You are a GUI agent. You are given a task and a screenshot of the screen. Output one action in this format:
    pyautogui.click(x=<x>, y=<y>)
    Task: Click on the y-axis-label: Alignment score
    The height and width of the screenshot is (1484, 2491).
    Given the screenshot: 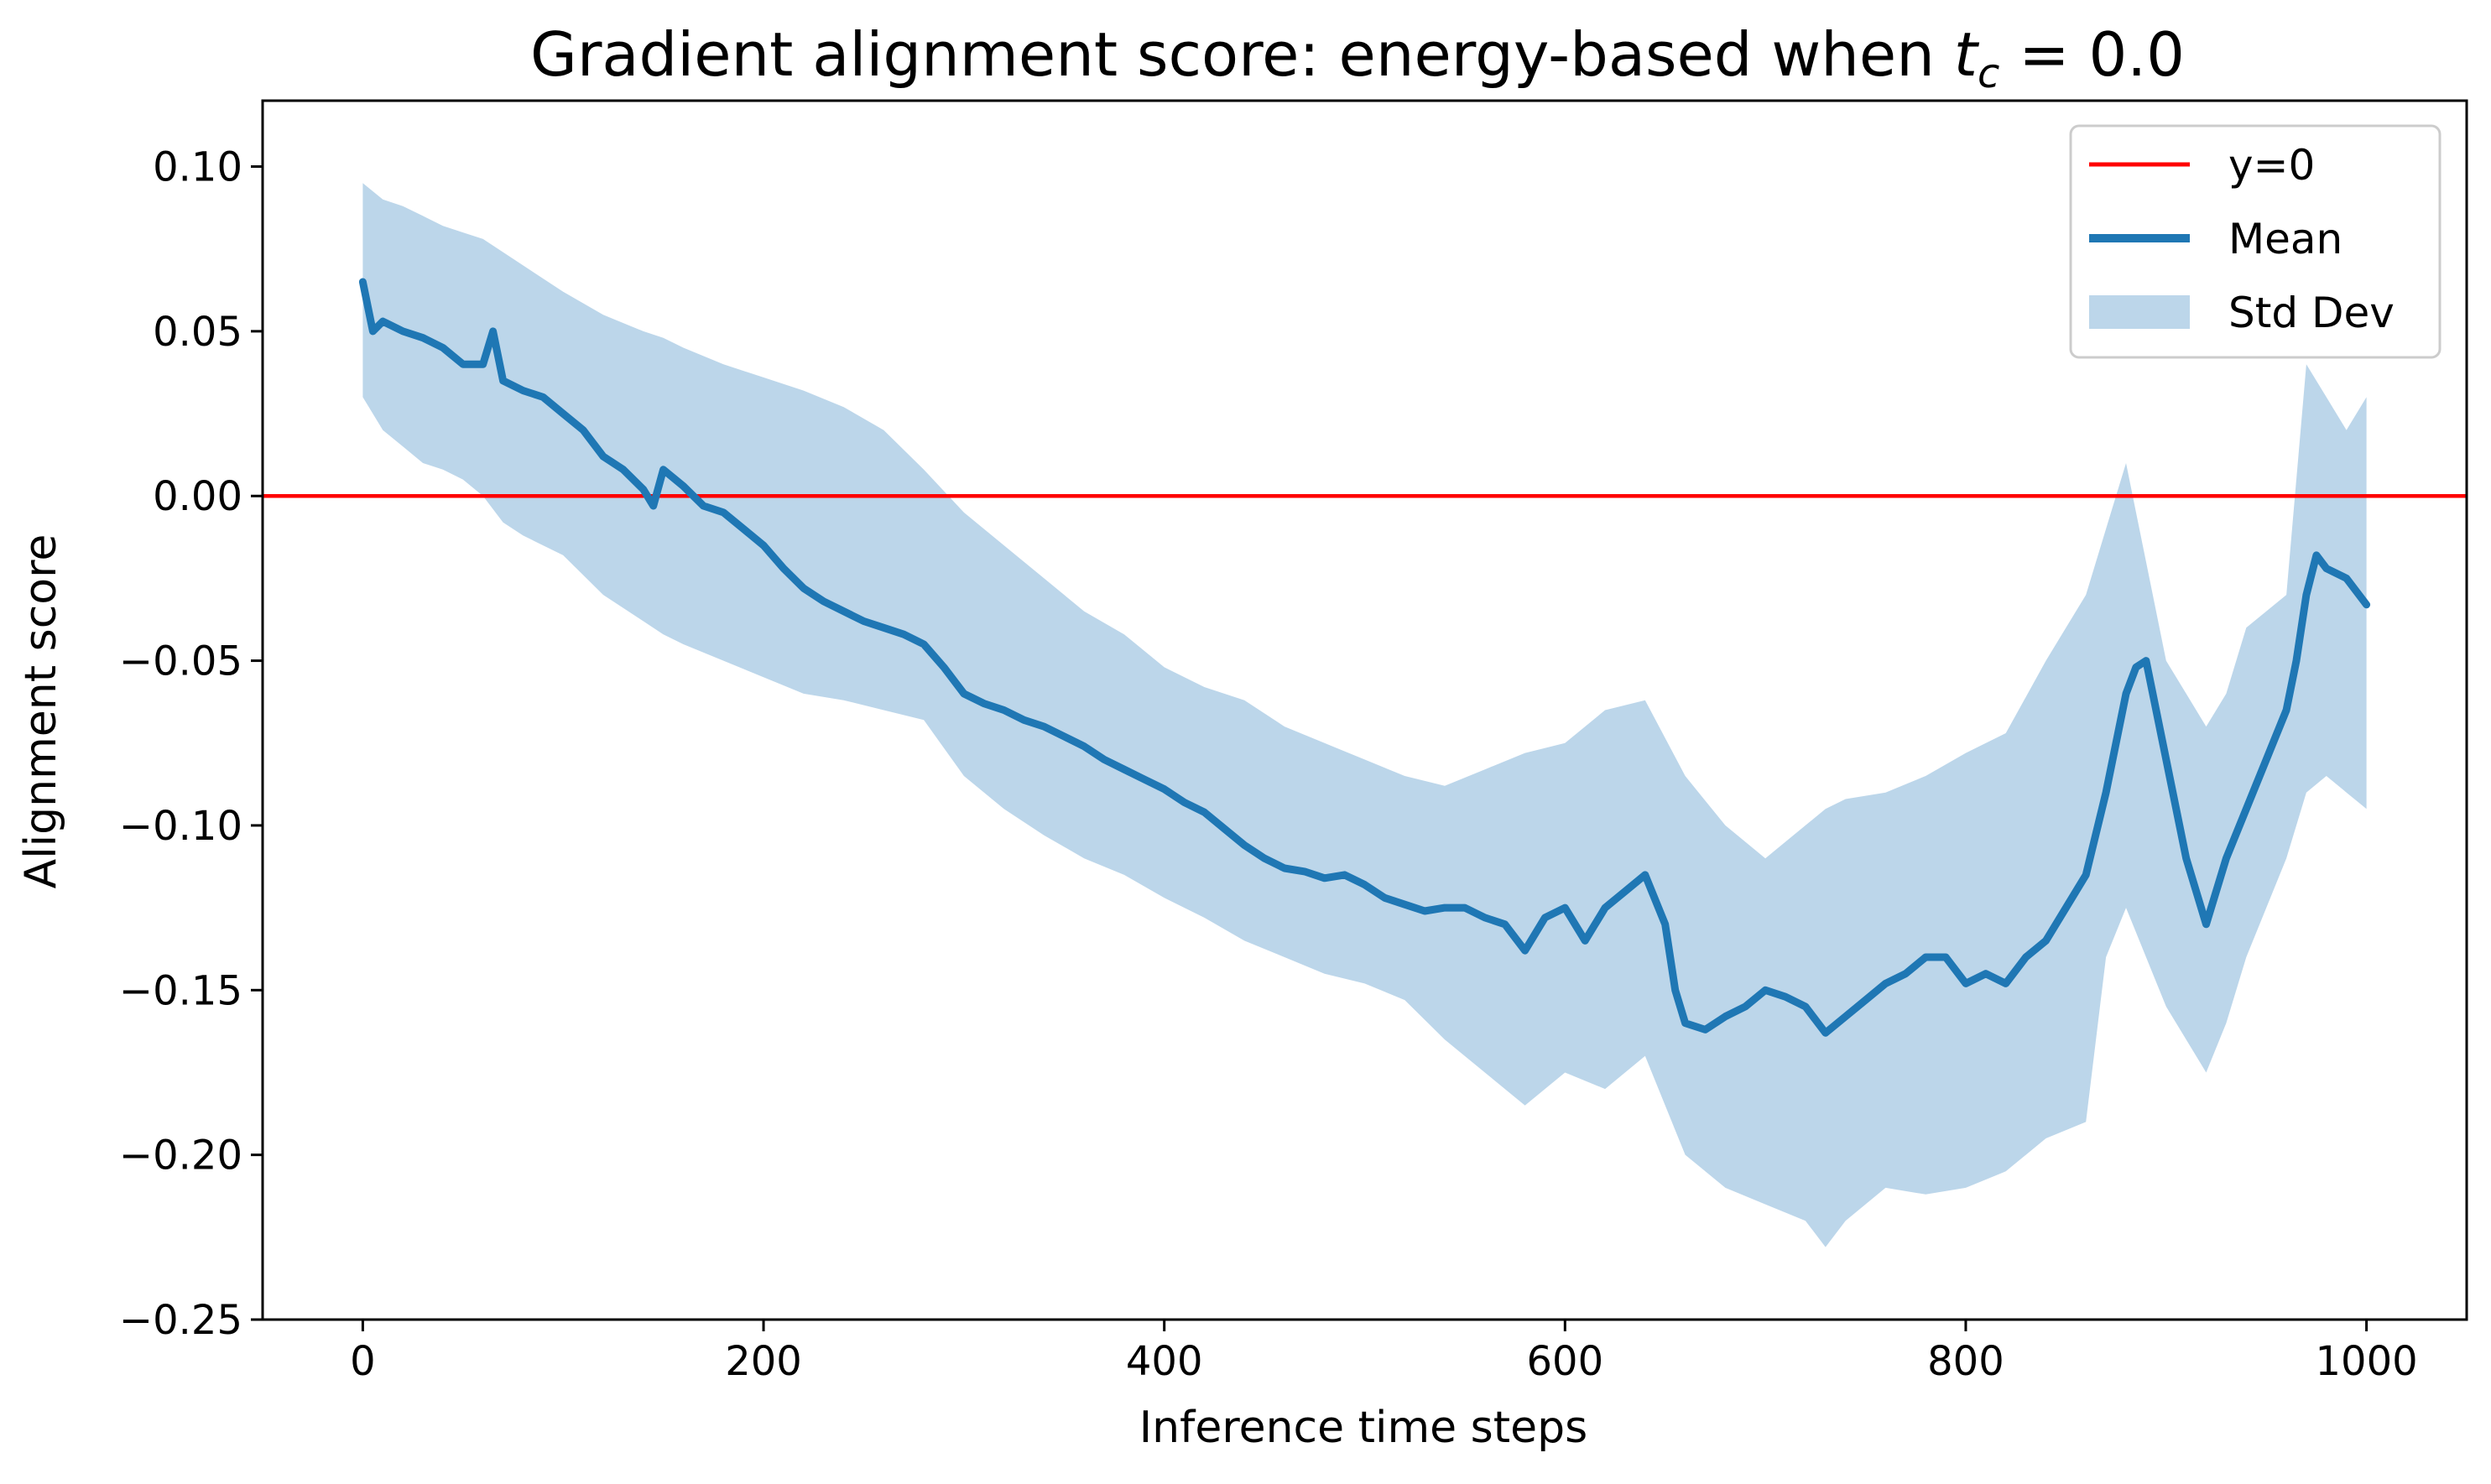 What is the action you would take?
    pyautogui.click(x=41, y=711)
    